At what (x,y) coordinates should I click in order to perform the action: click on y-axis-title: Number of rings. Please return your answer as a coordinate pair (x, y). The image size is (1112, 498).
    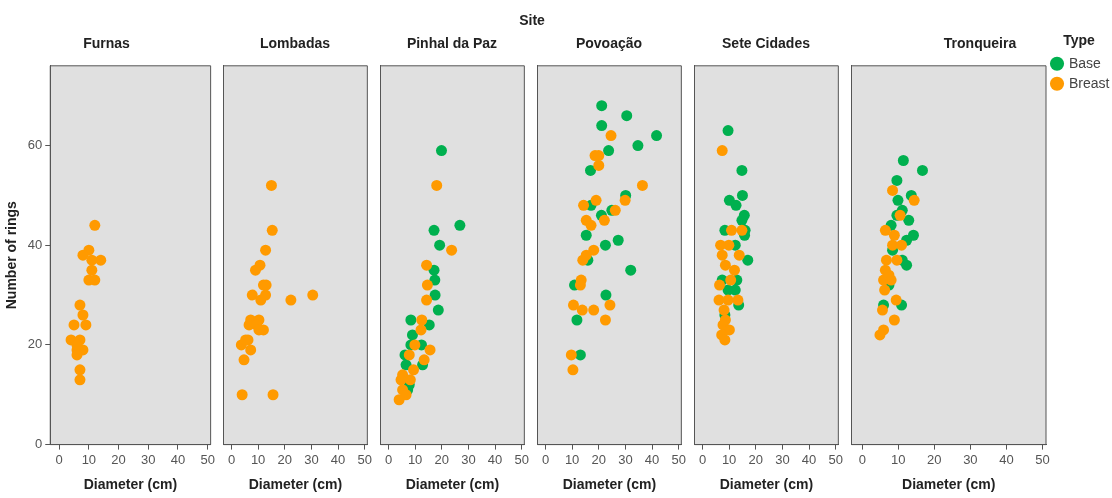
    Looking at the image, I should click on (11, 255).